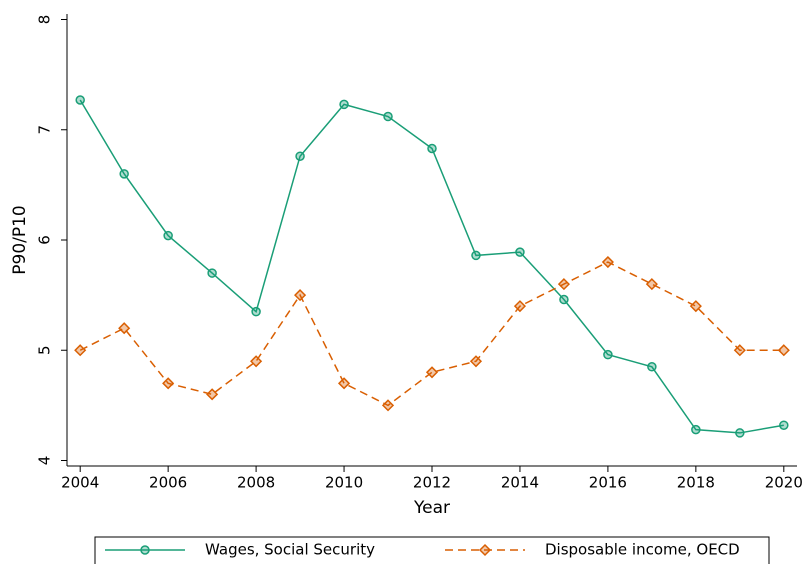 Image resolution: width=805 pixels, height=564 pixels. What do you see at coordinates (168, 483) in the screenshot?
I see `x-tick-label: 2006` at bounding box center [168, 483].